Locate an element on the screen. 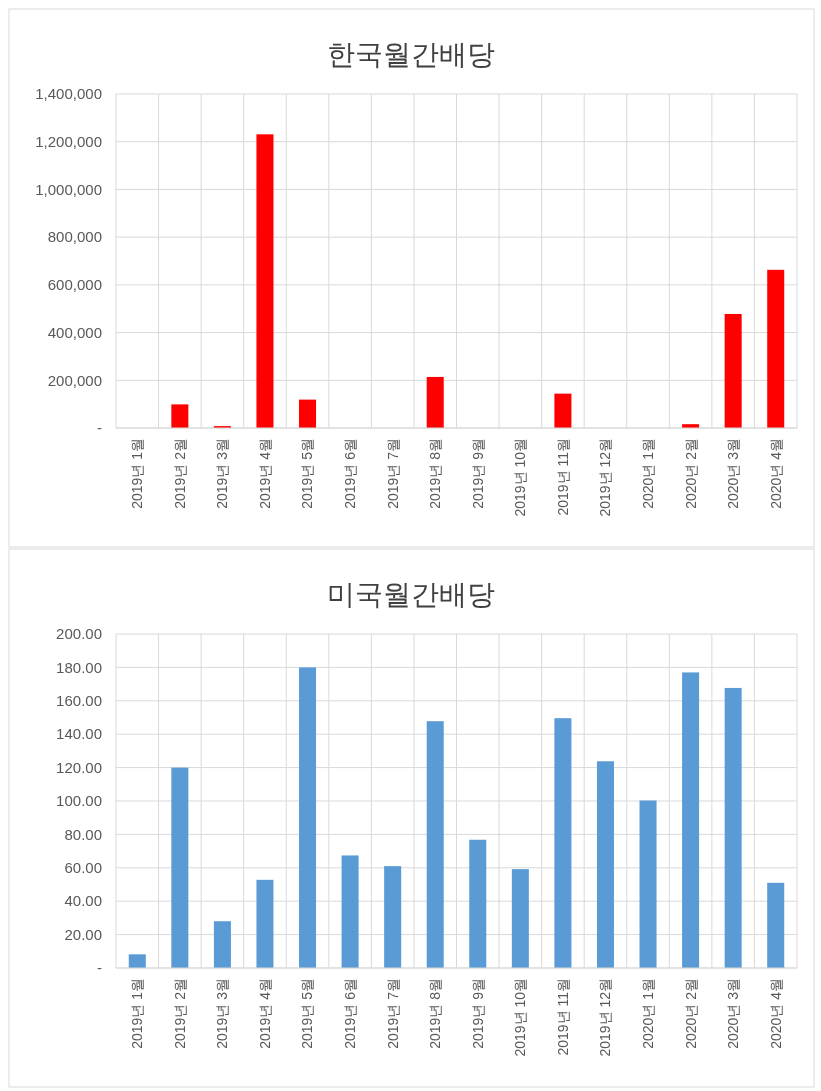 This screenshot has width=821, height=1091. y-tick-label: 600,000 is located at coordinates (74, 285).